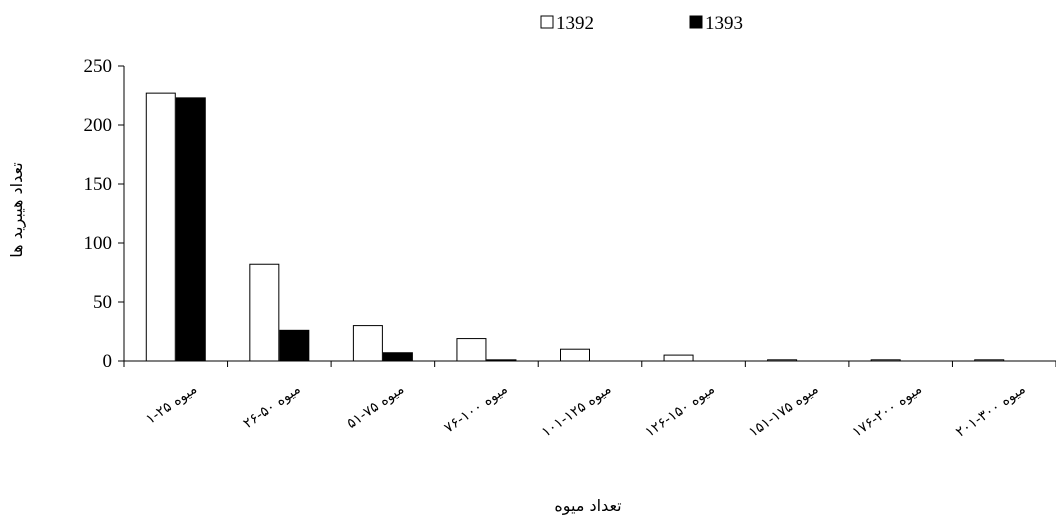  What do you see at coordinates (98, 125) in the screenshot?
I see `y-tick-label: 200` at bounding box center [98, 125].